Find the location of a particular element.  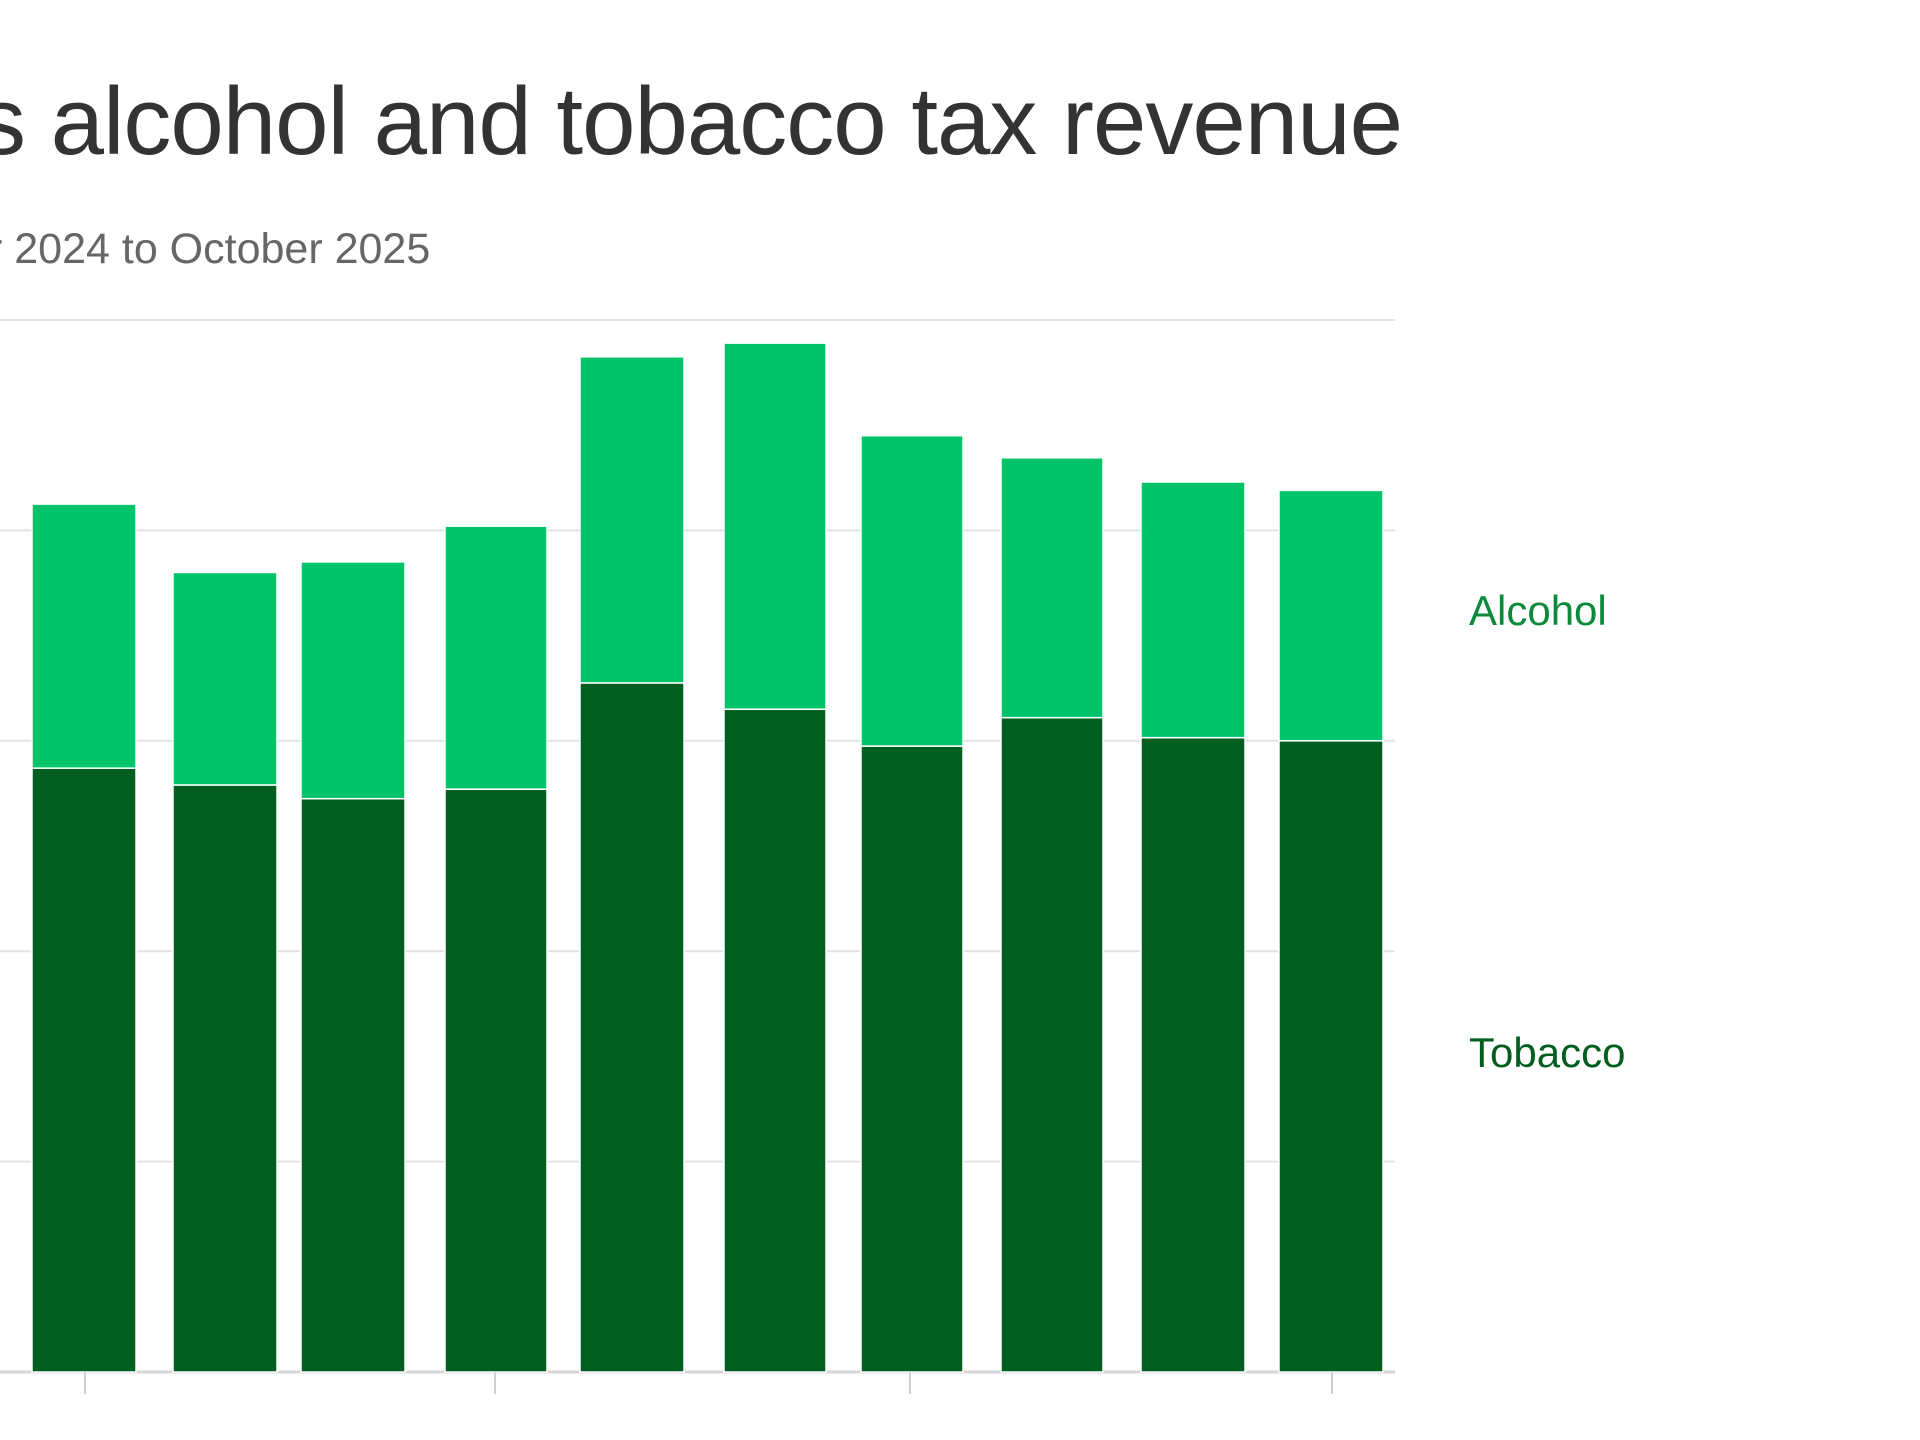

x-axis-ticks is located at coordinates (708, 1383).